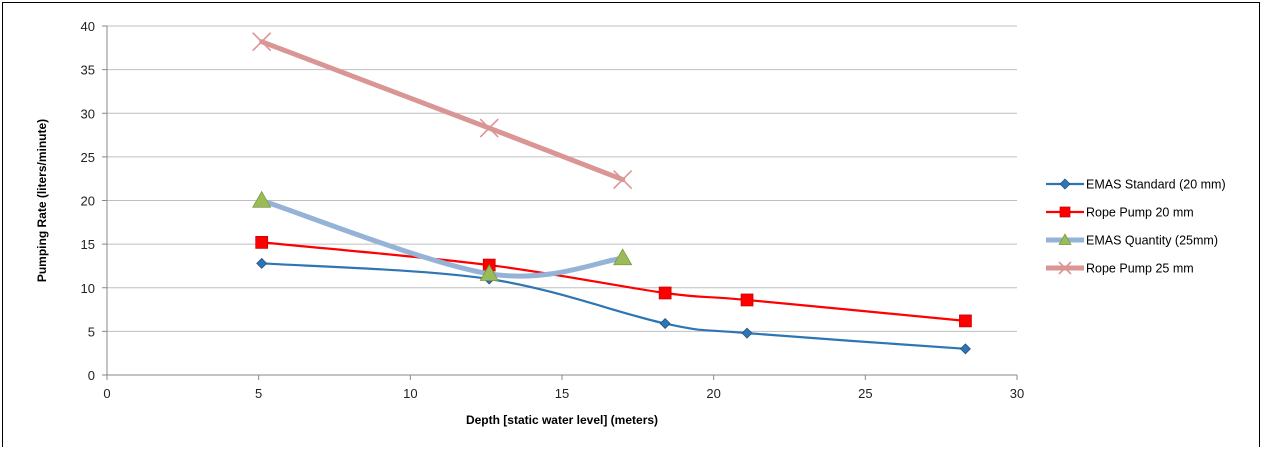  What do you see at coordinates (106, 393) in the screenshot?
I see `x-tick-label: 0` at bounding box center [106, 393].